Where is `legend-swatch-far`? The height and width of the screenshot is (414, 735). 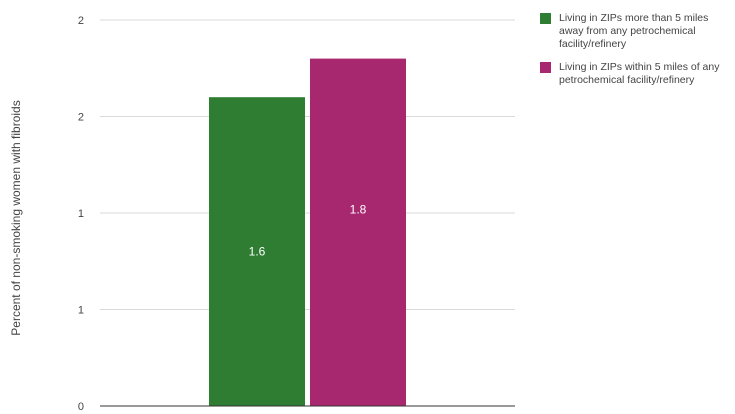
legend-swatch-far is located at coordinates (545, 18).